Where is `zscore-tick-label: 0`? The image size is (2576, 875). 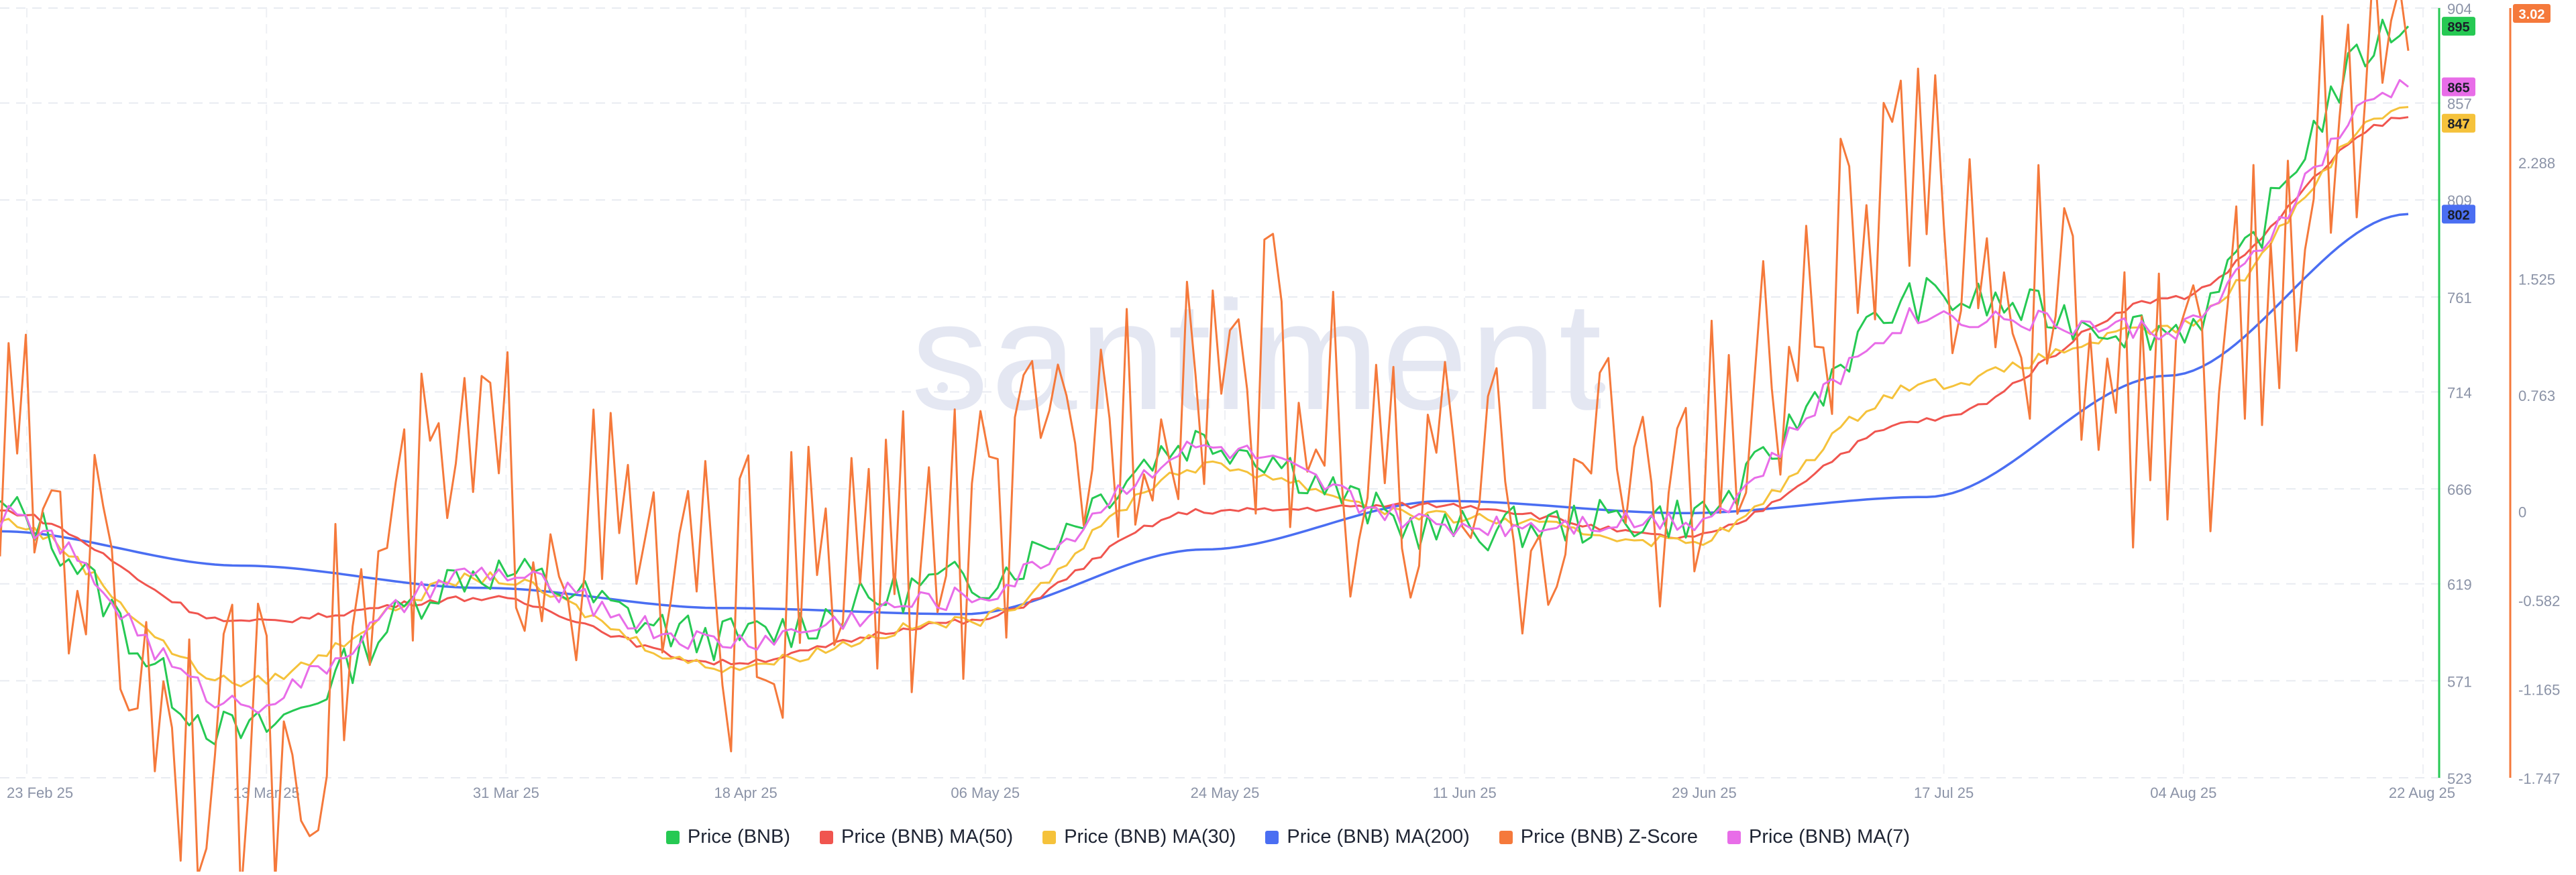 zscore-tick-label: 0 is located at coordinates (2522, 512).